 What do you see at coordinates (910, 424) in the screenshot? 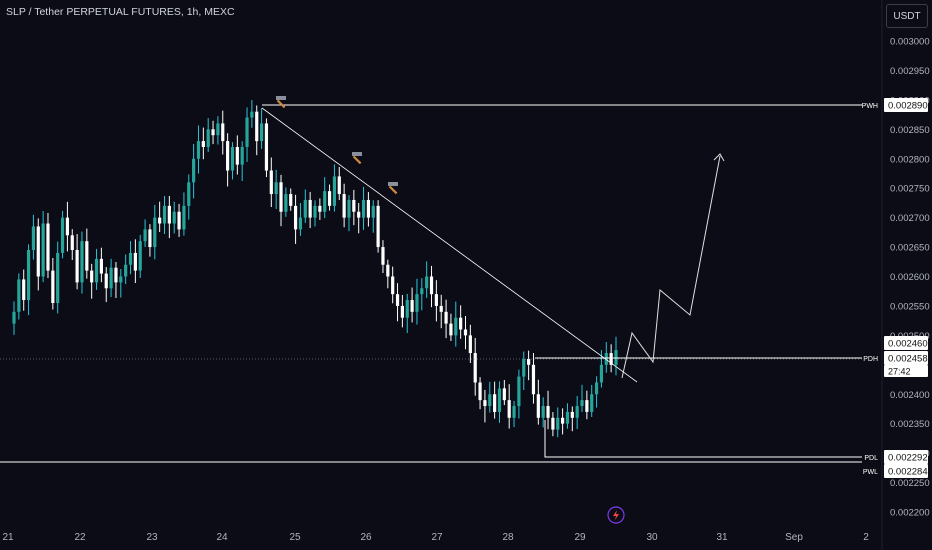
I see `y-tick-label: 0.002350` at bounding box center [910, 424].